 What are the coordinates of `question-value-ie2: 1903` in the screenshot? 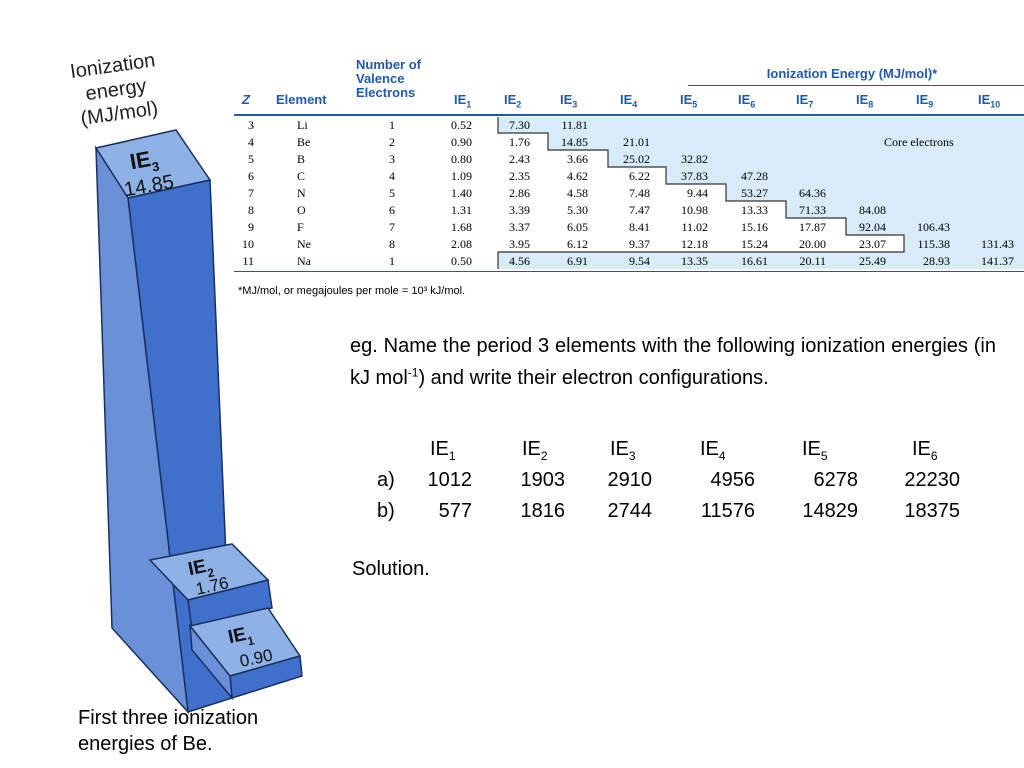 It's located at (543, 480).